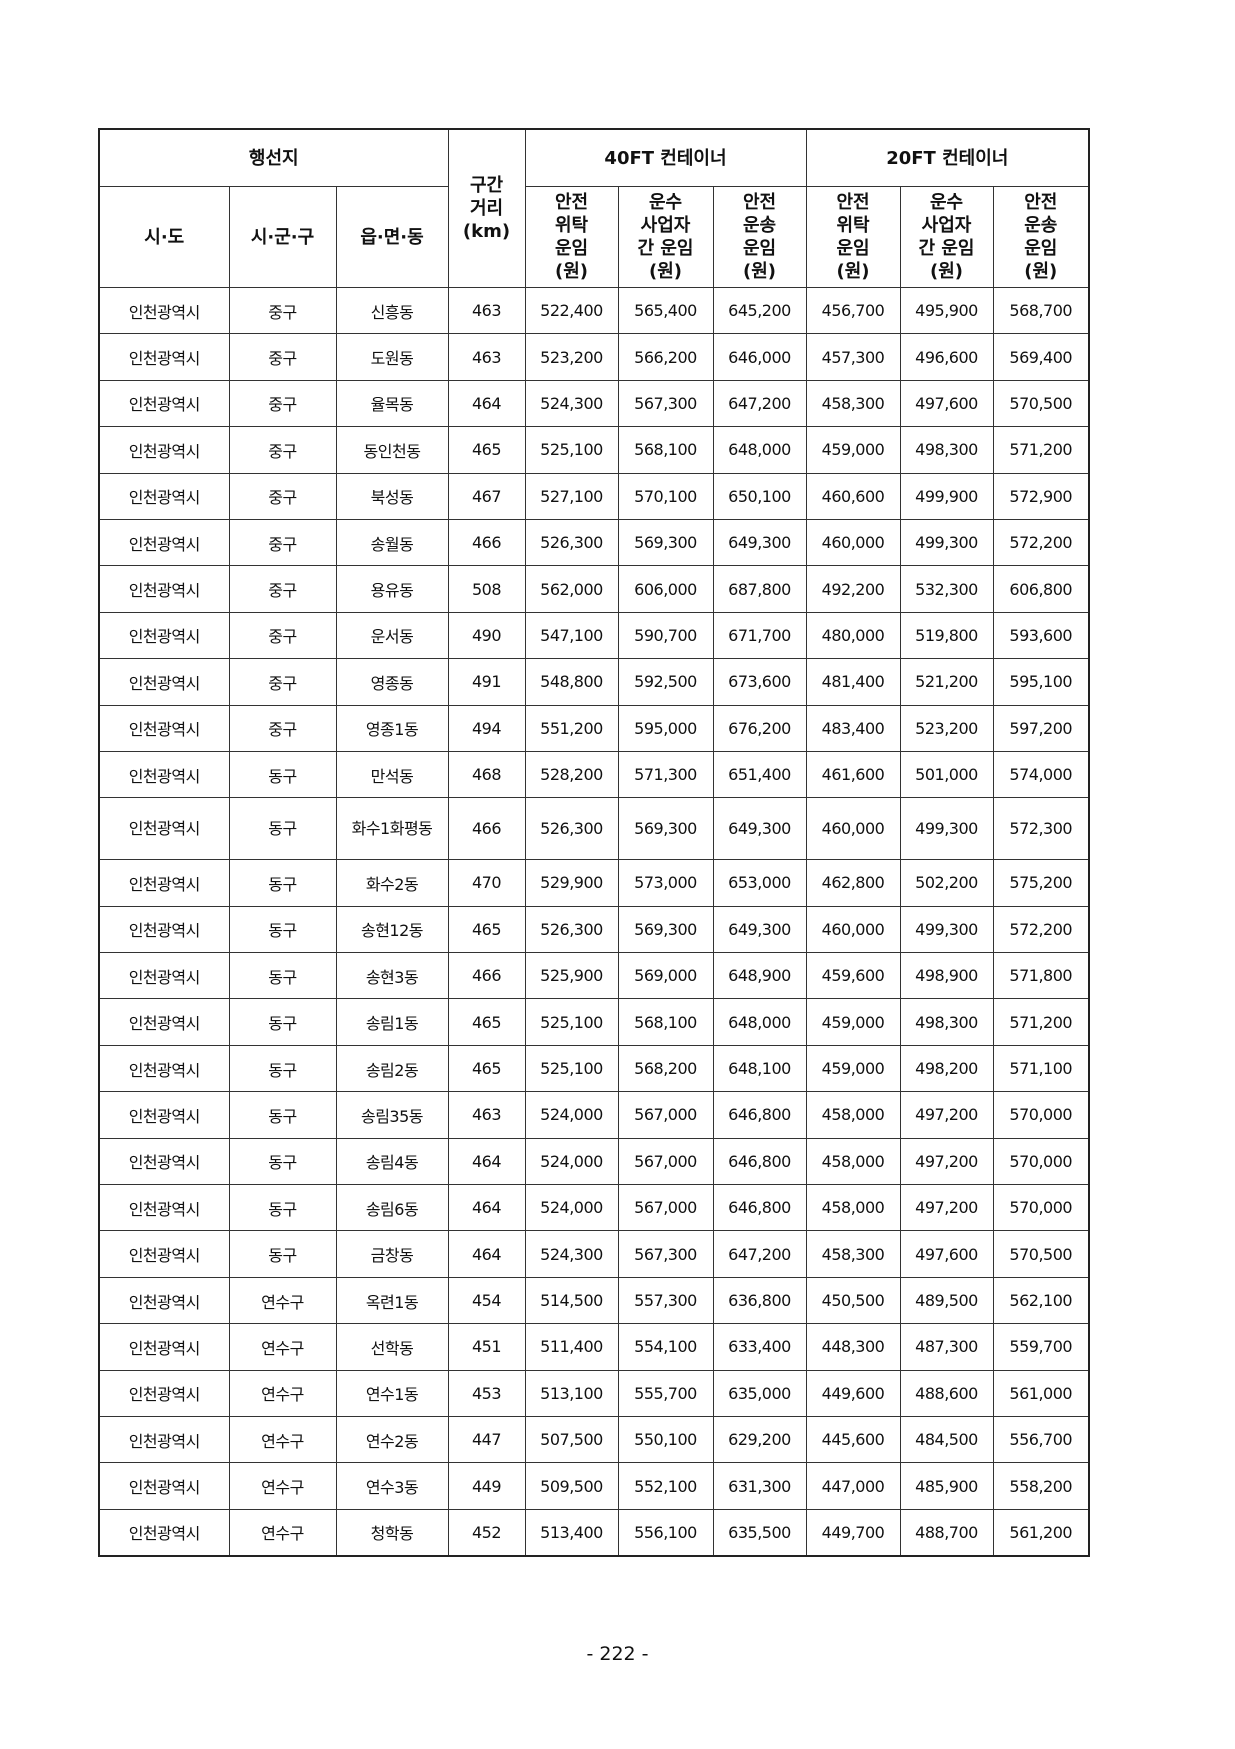  I want to click on rate-20ft-carrier-cell: 496,600, so click(946, 357).